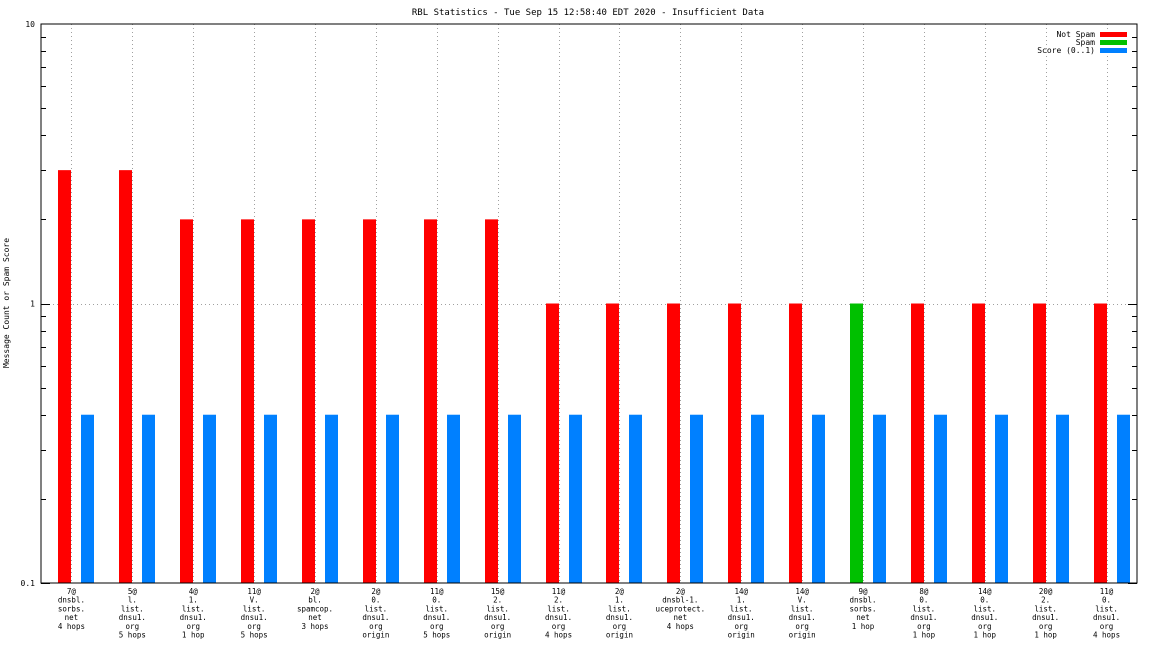  I want to click on x-tick-label: l., so click(132, 600).